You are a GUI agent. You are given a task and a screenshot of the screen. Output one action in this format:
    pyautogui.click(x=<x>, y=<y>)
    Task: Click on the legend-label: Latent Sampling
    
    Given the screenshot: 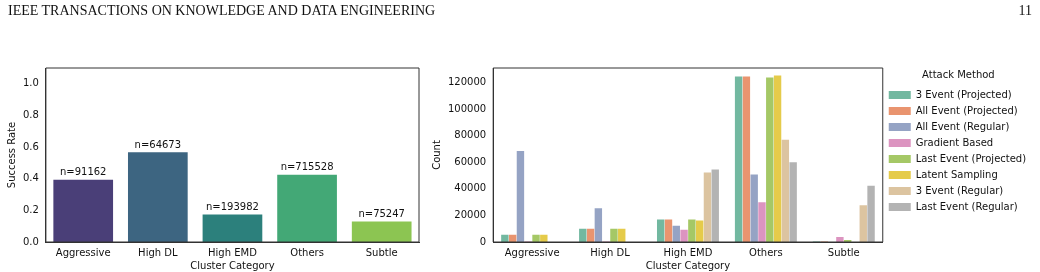 What is the action you would take?
    pyautogui.click(x=956, y=174)
    